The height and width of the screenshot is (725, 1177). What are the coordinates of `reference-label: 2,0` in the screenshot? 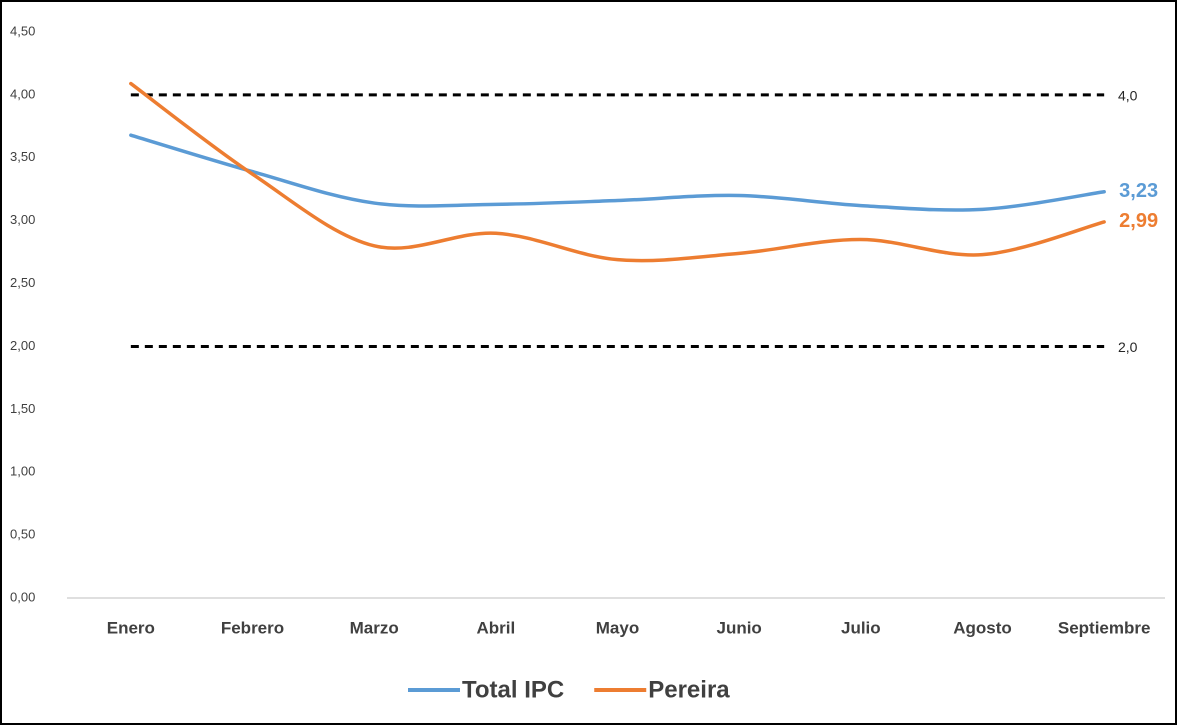 It's located at (1128, 347).